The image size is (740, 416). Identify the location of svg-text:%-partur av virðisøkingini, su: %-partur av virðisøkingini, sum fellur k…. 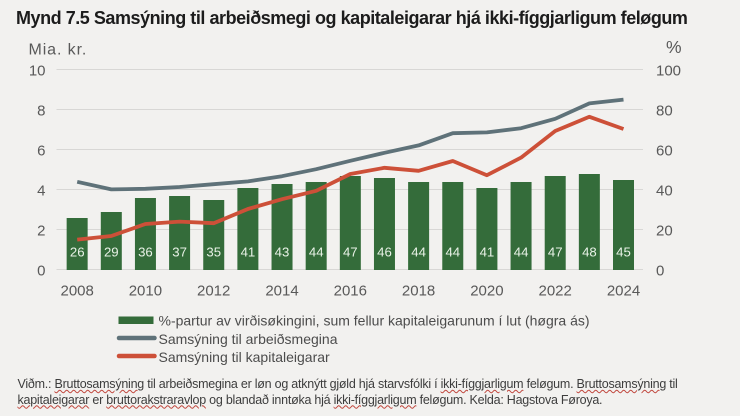
(374, 321).